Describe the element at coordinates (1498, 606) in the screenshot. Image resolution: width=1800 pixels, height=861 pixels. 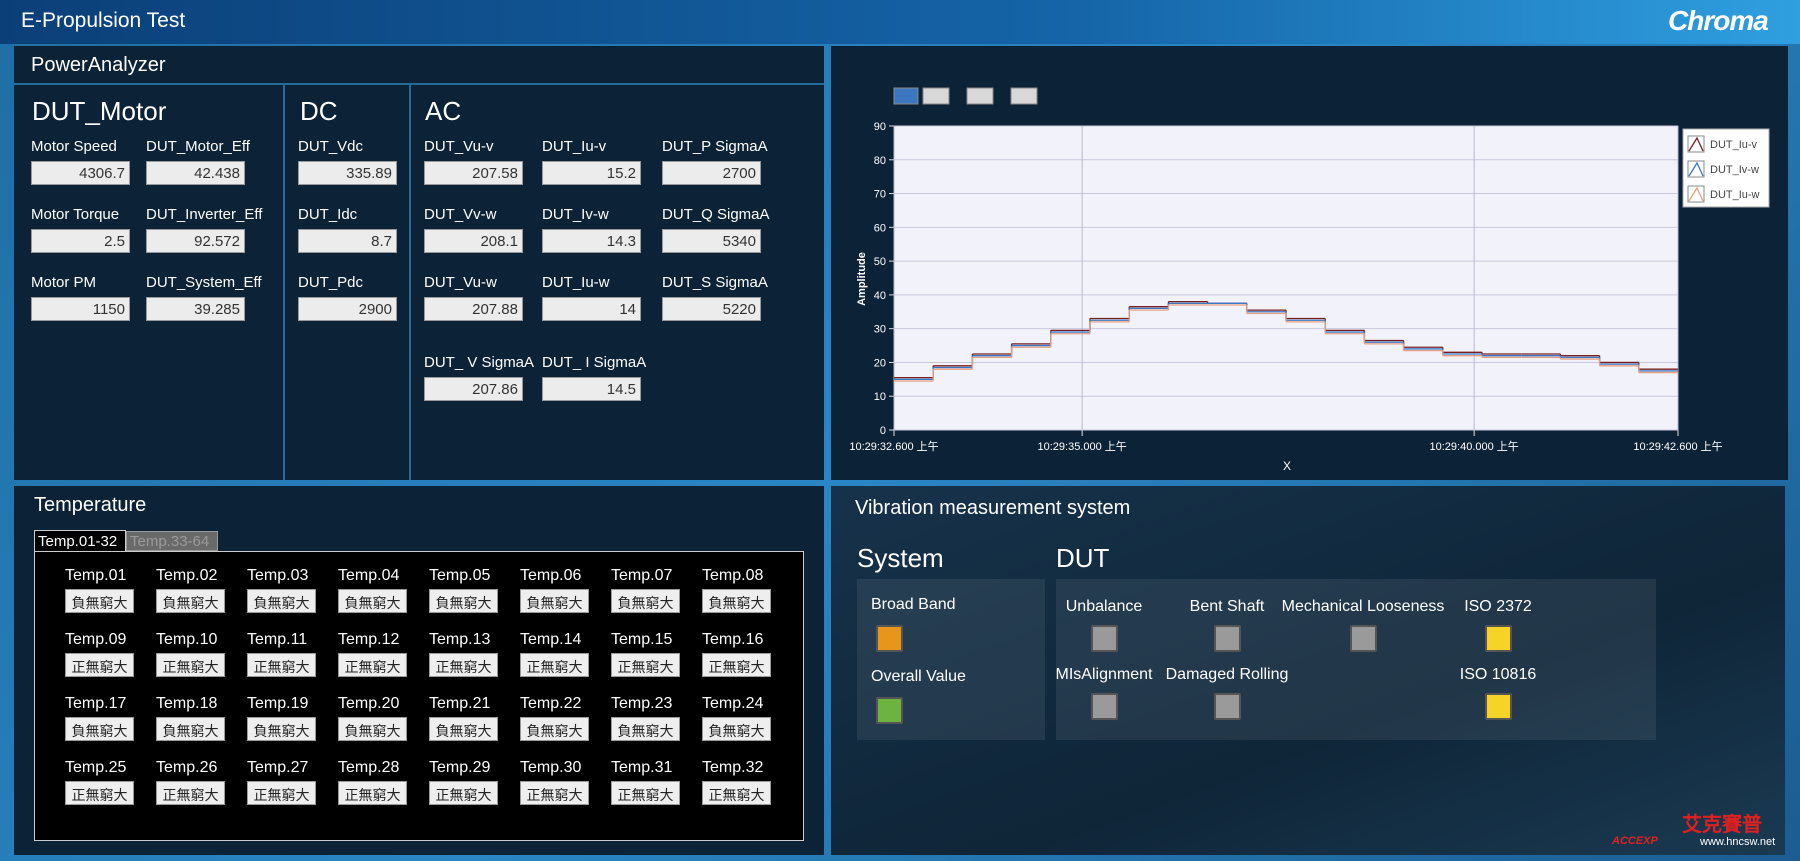
I see `status-label: ISO 2372` at that location.